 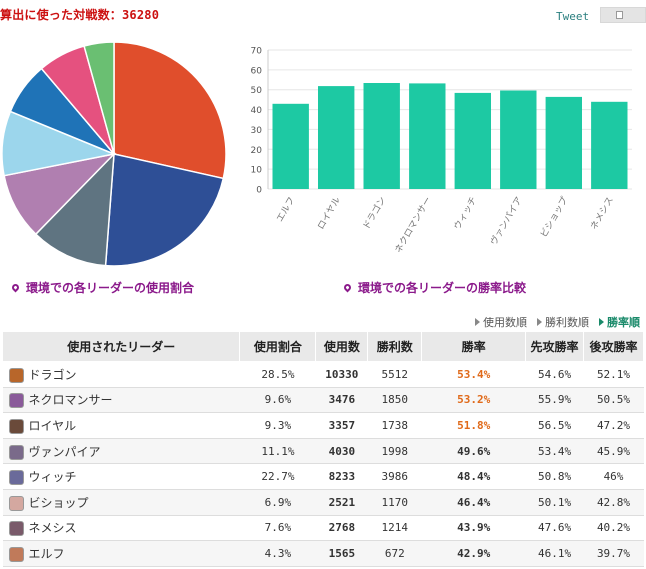 I want to click on sort-by-wins: 勝利数順, so click(x=563, y=322).